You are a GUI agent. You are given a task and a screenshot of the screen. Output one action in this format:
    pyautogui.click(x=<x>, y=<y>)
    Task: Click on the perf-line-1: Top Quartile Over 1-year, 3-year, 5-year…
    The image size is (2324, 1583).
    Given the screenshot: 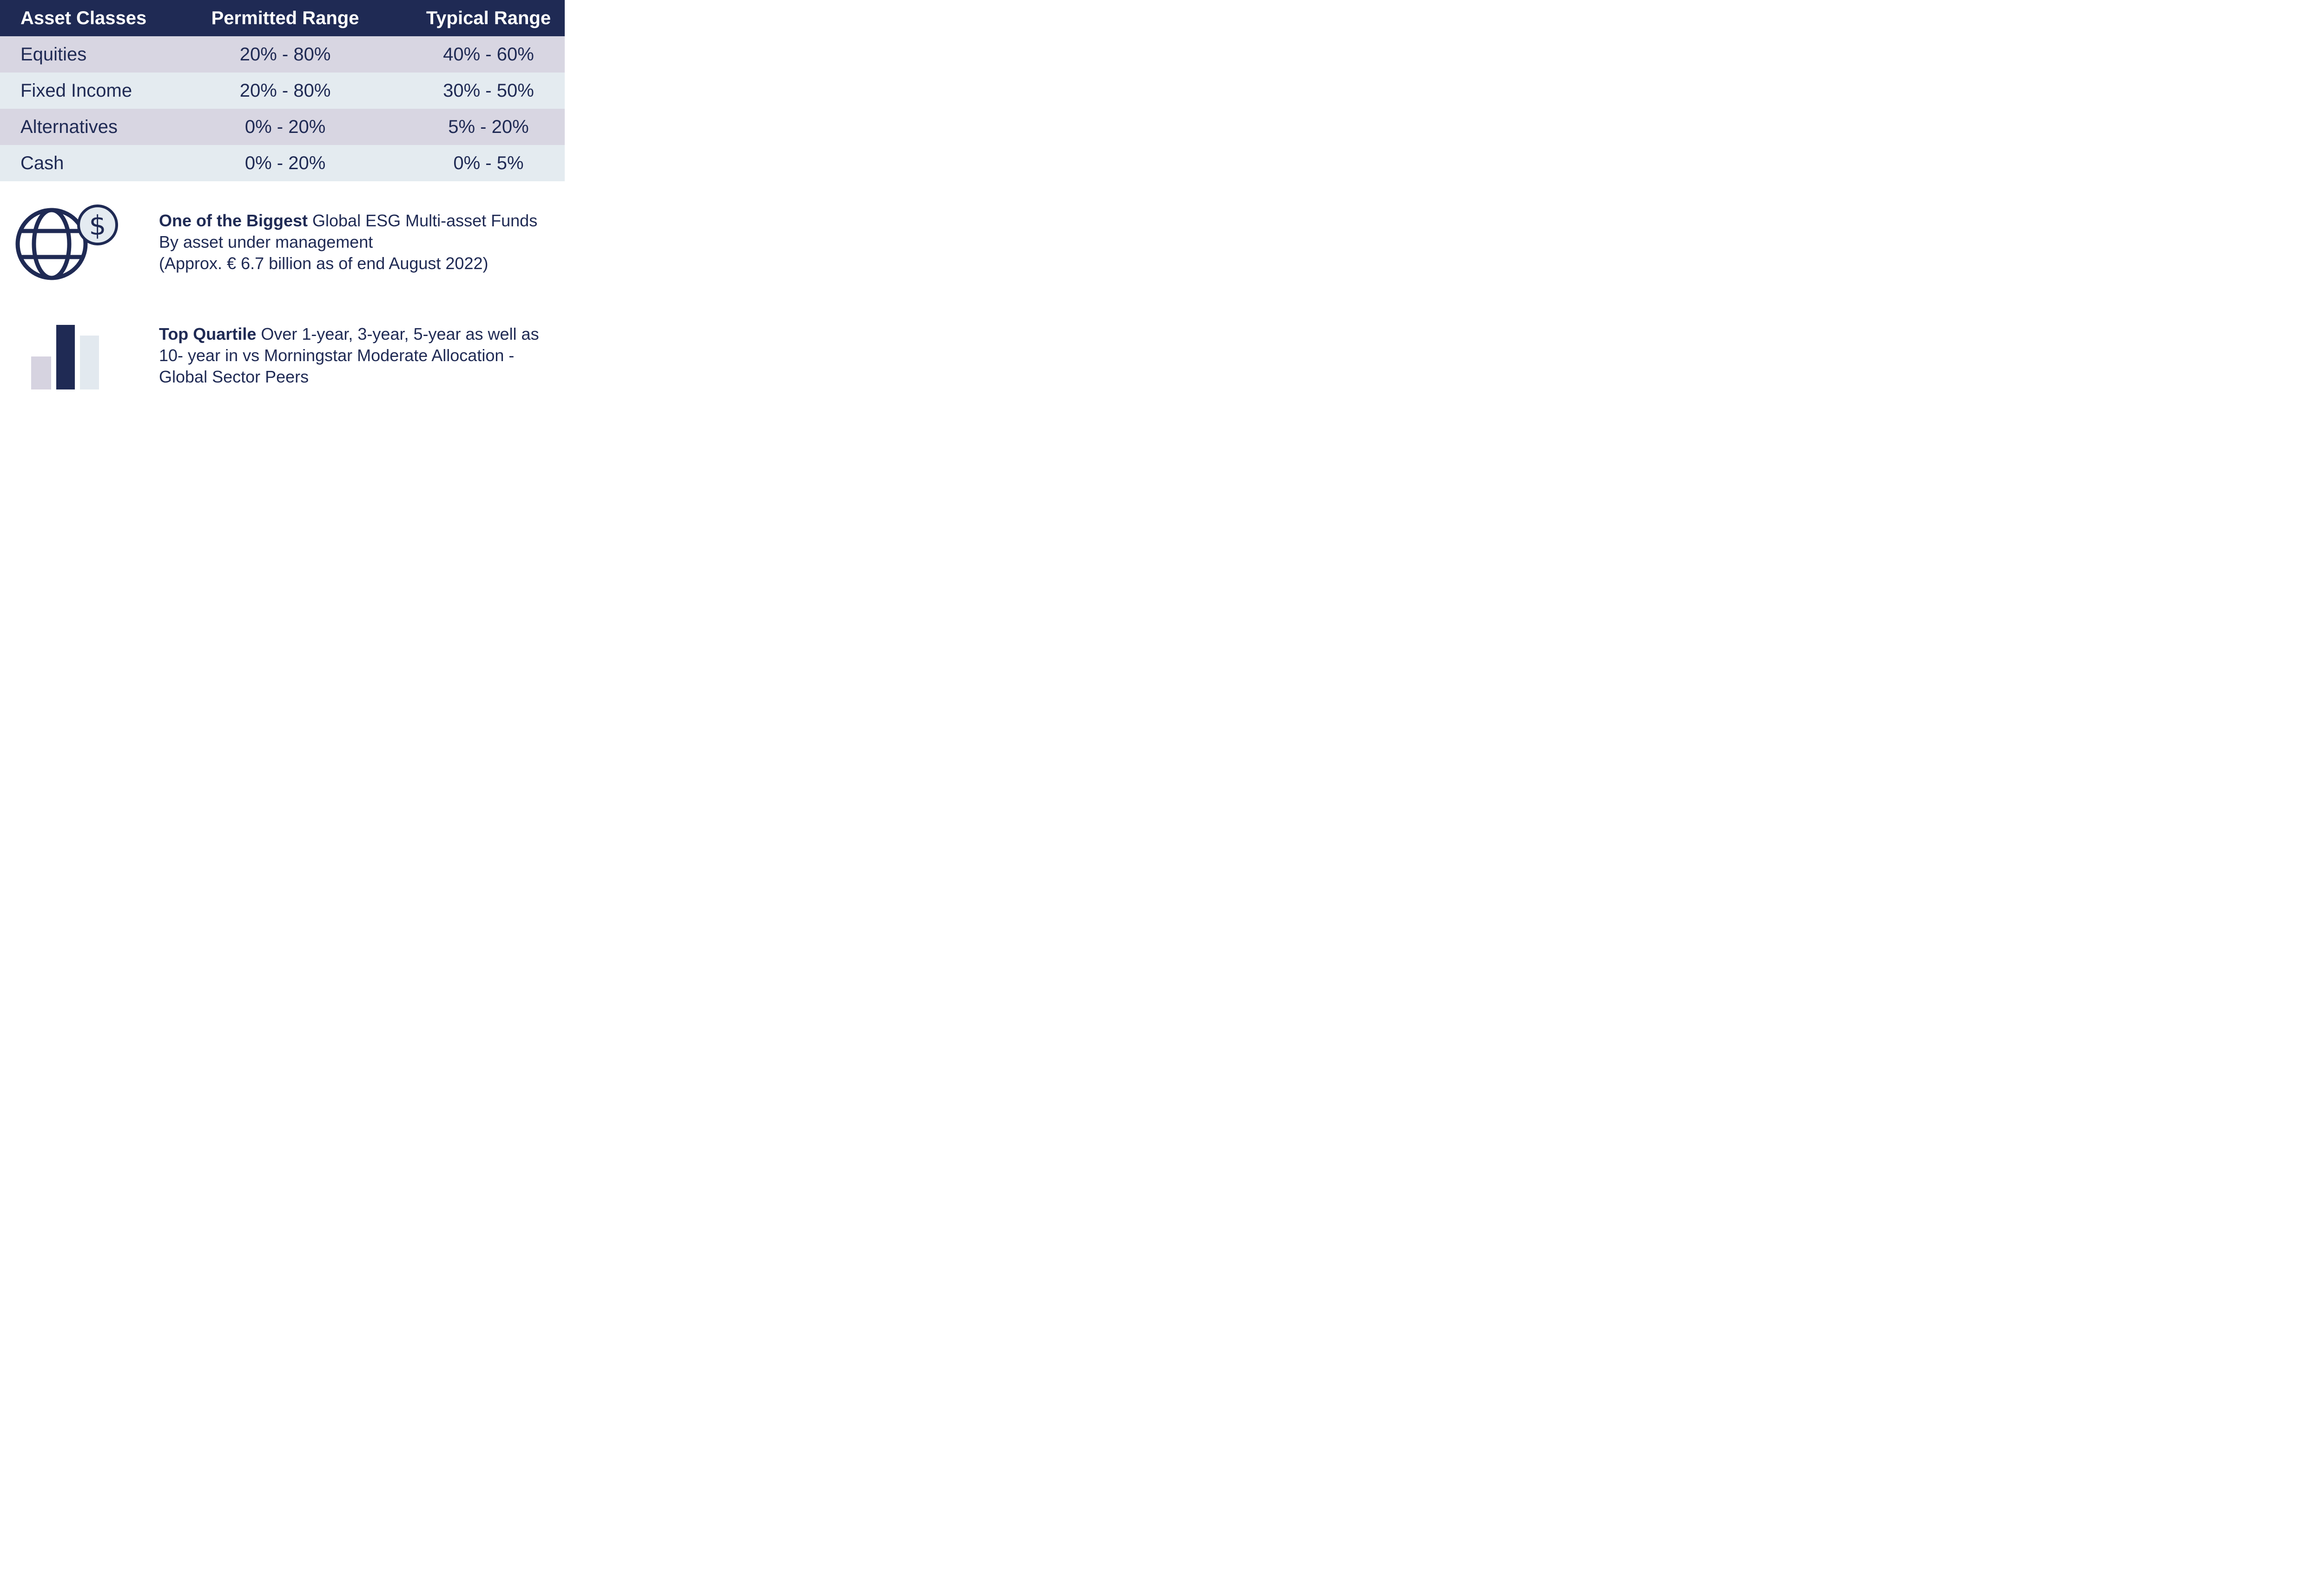 What is the action you would take?
    pyautogui.click(x=349, y=334)
    